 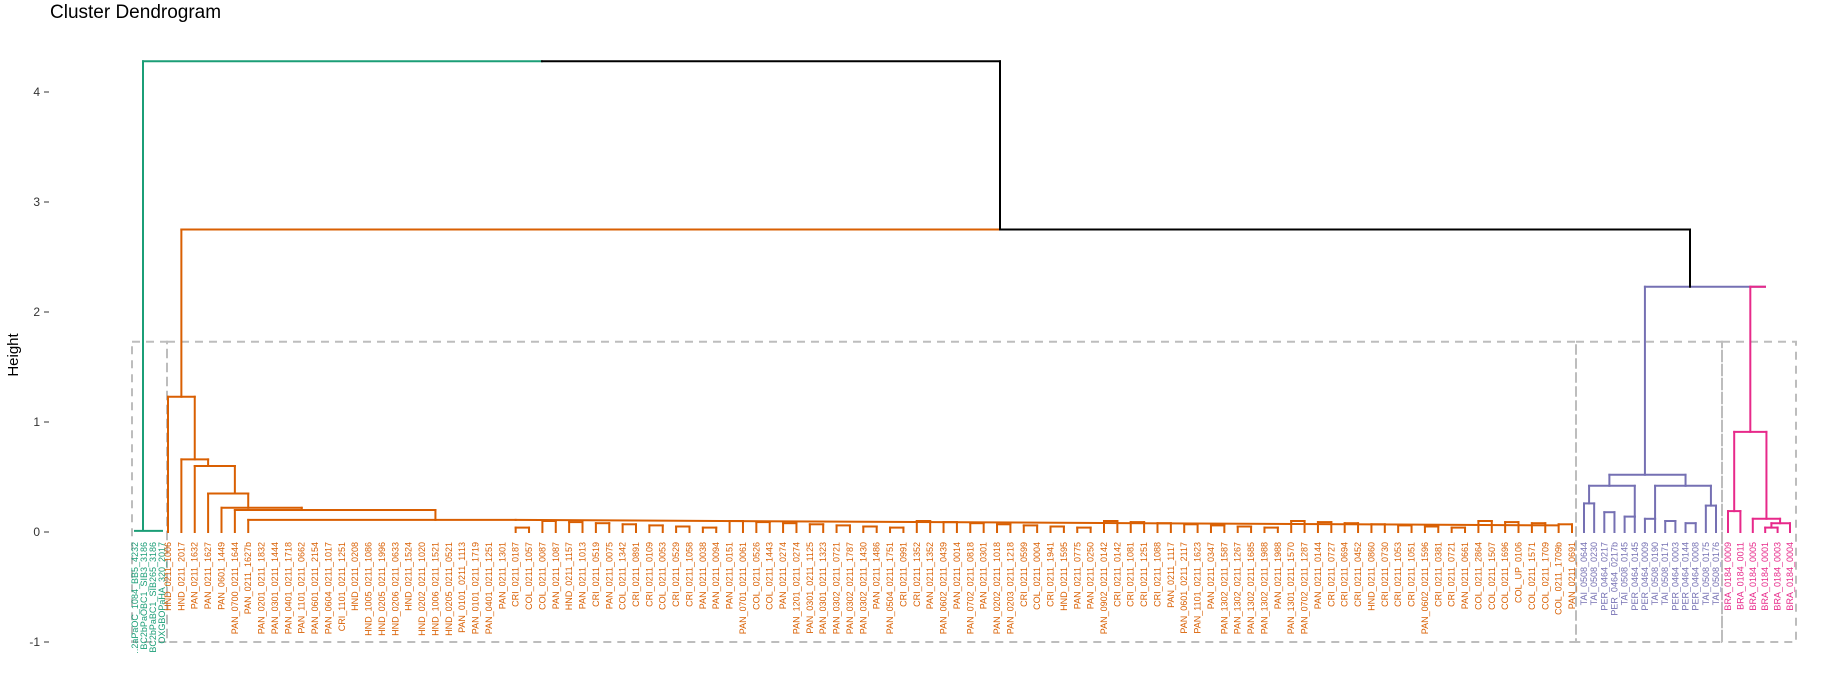 I want to click on leaf-label: PAN_0604_0211_1017, so click(x=328, y=588).